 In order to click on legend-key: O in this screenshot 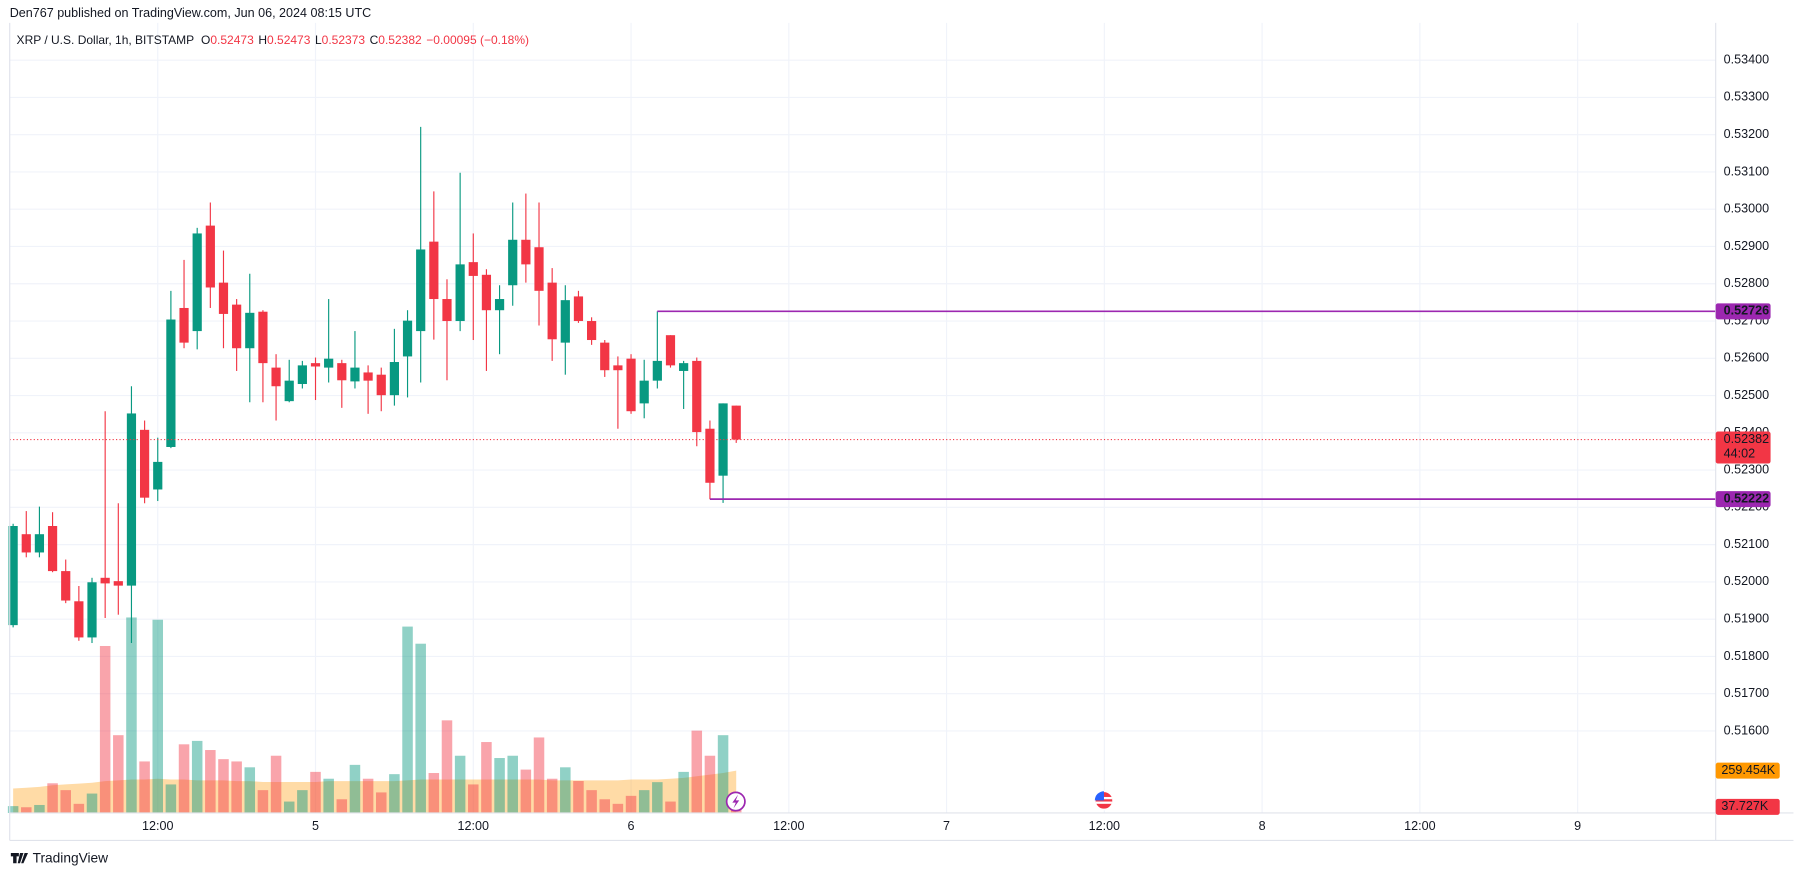, I will do `click(205, 40)`.